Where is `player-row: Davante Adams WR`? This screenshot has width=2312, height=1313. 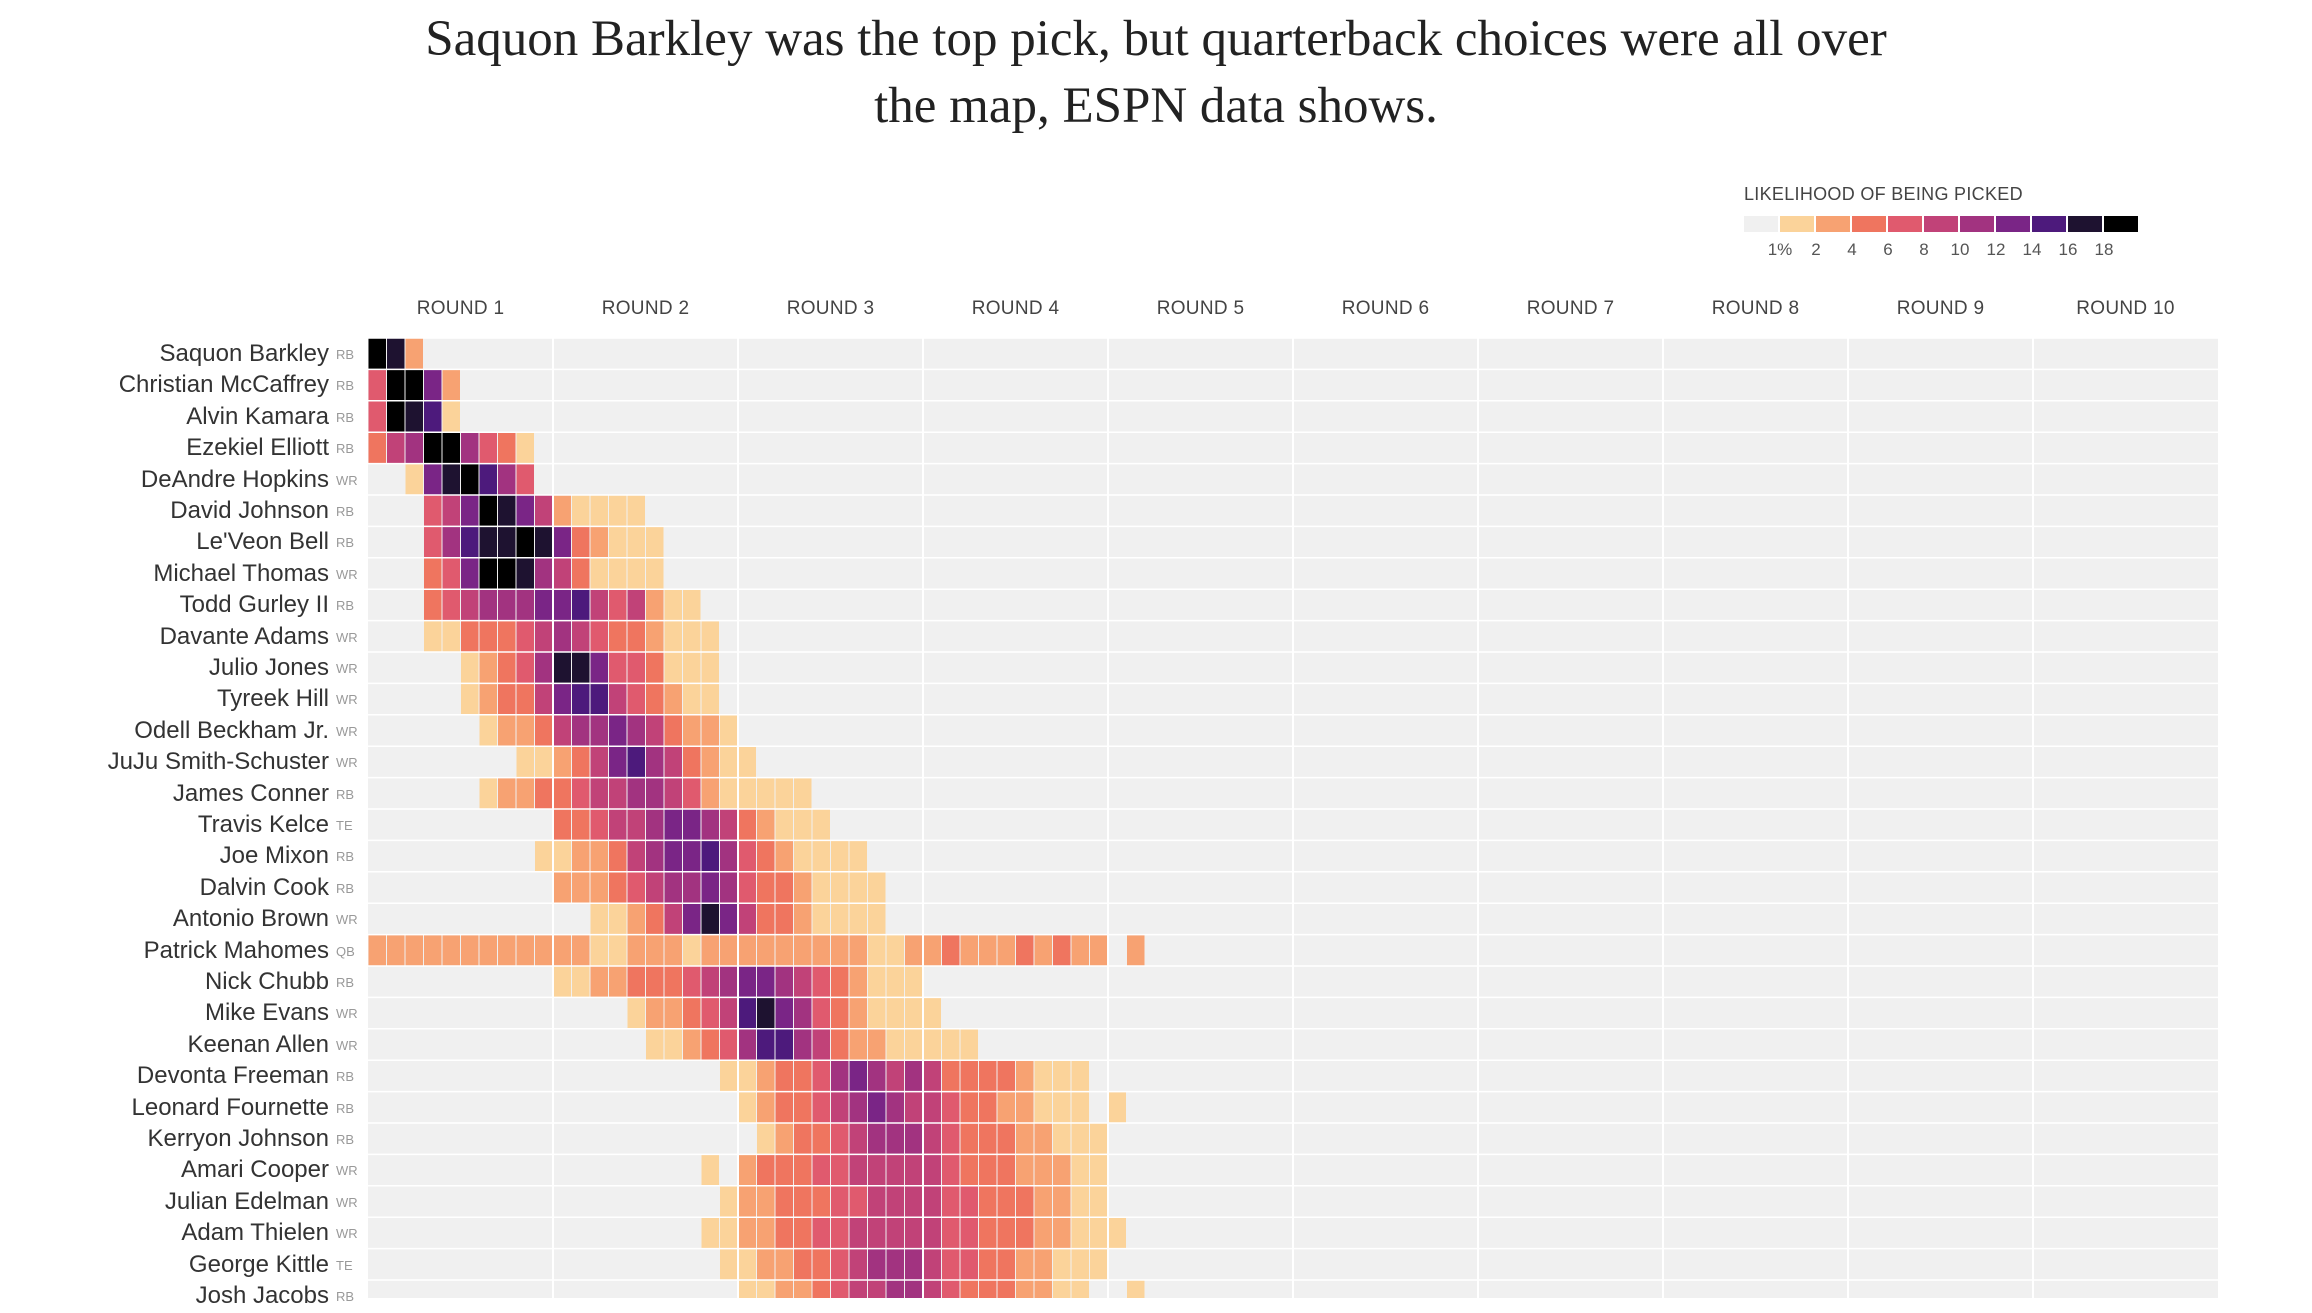 player-row: Davante Adams WR is located at coordinates (185, 636).